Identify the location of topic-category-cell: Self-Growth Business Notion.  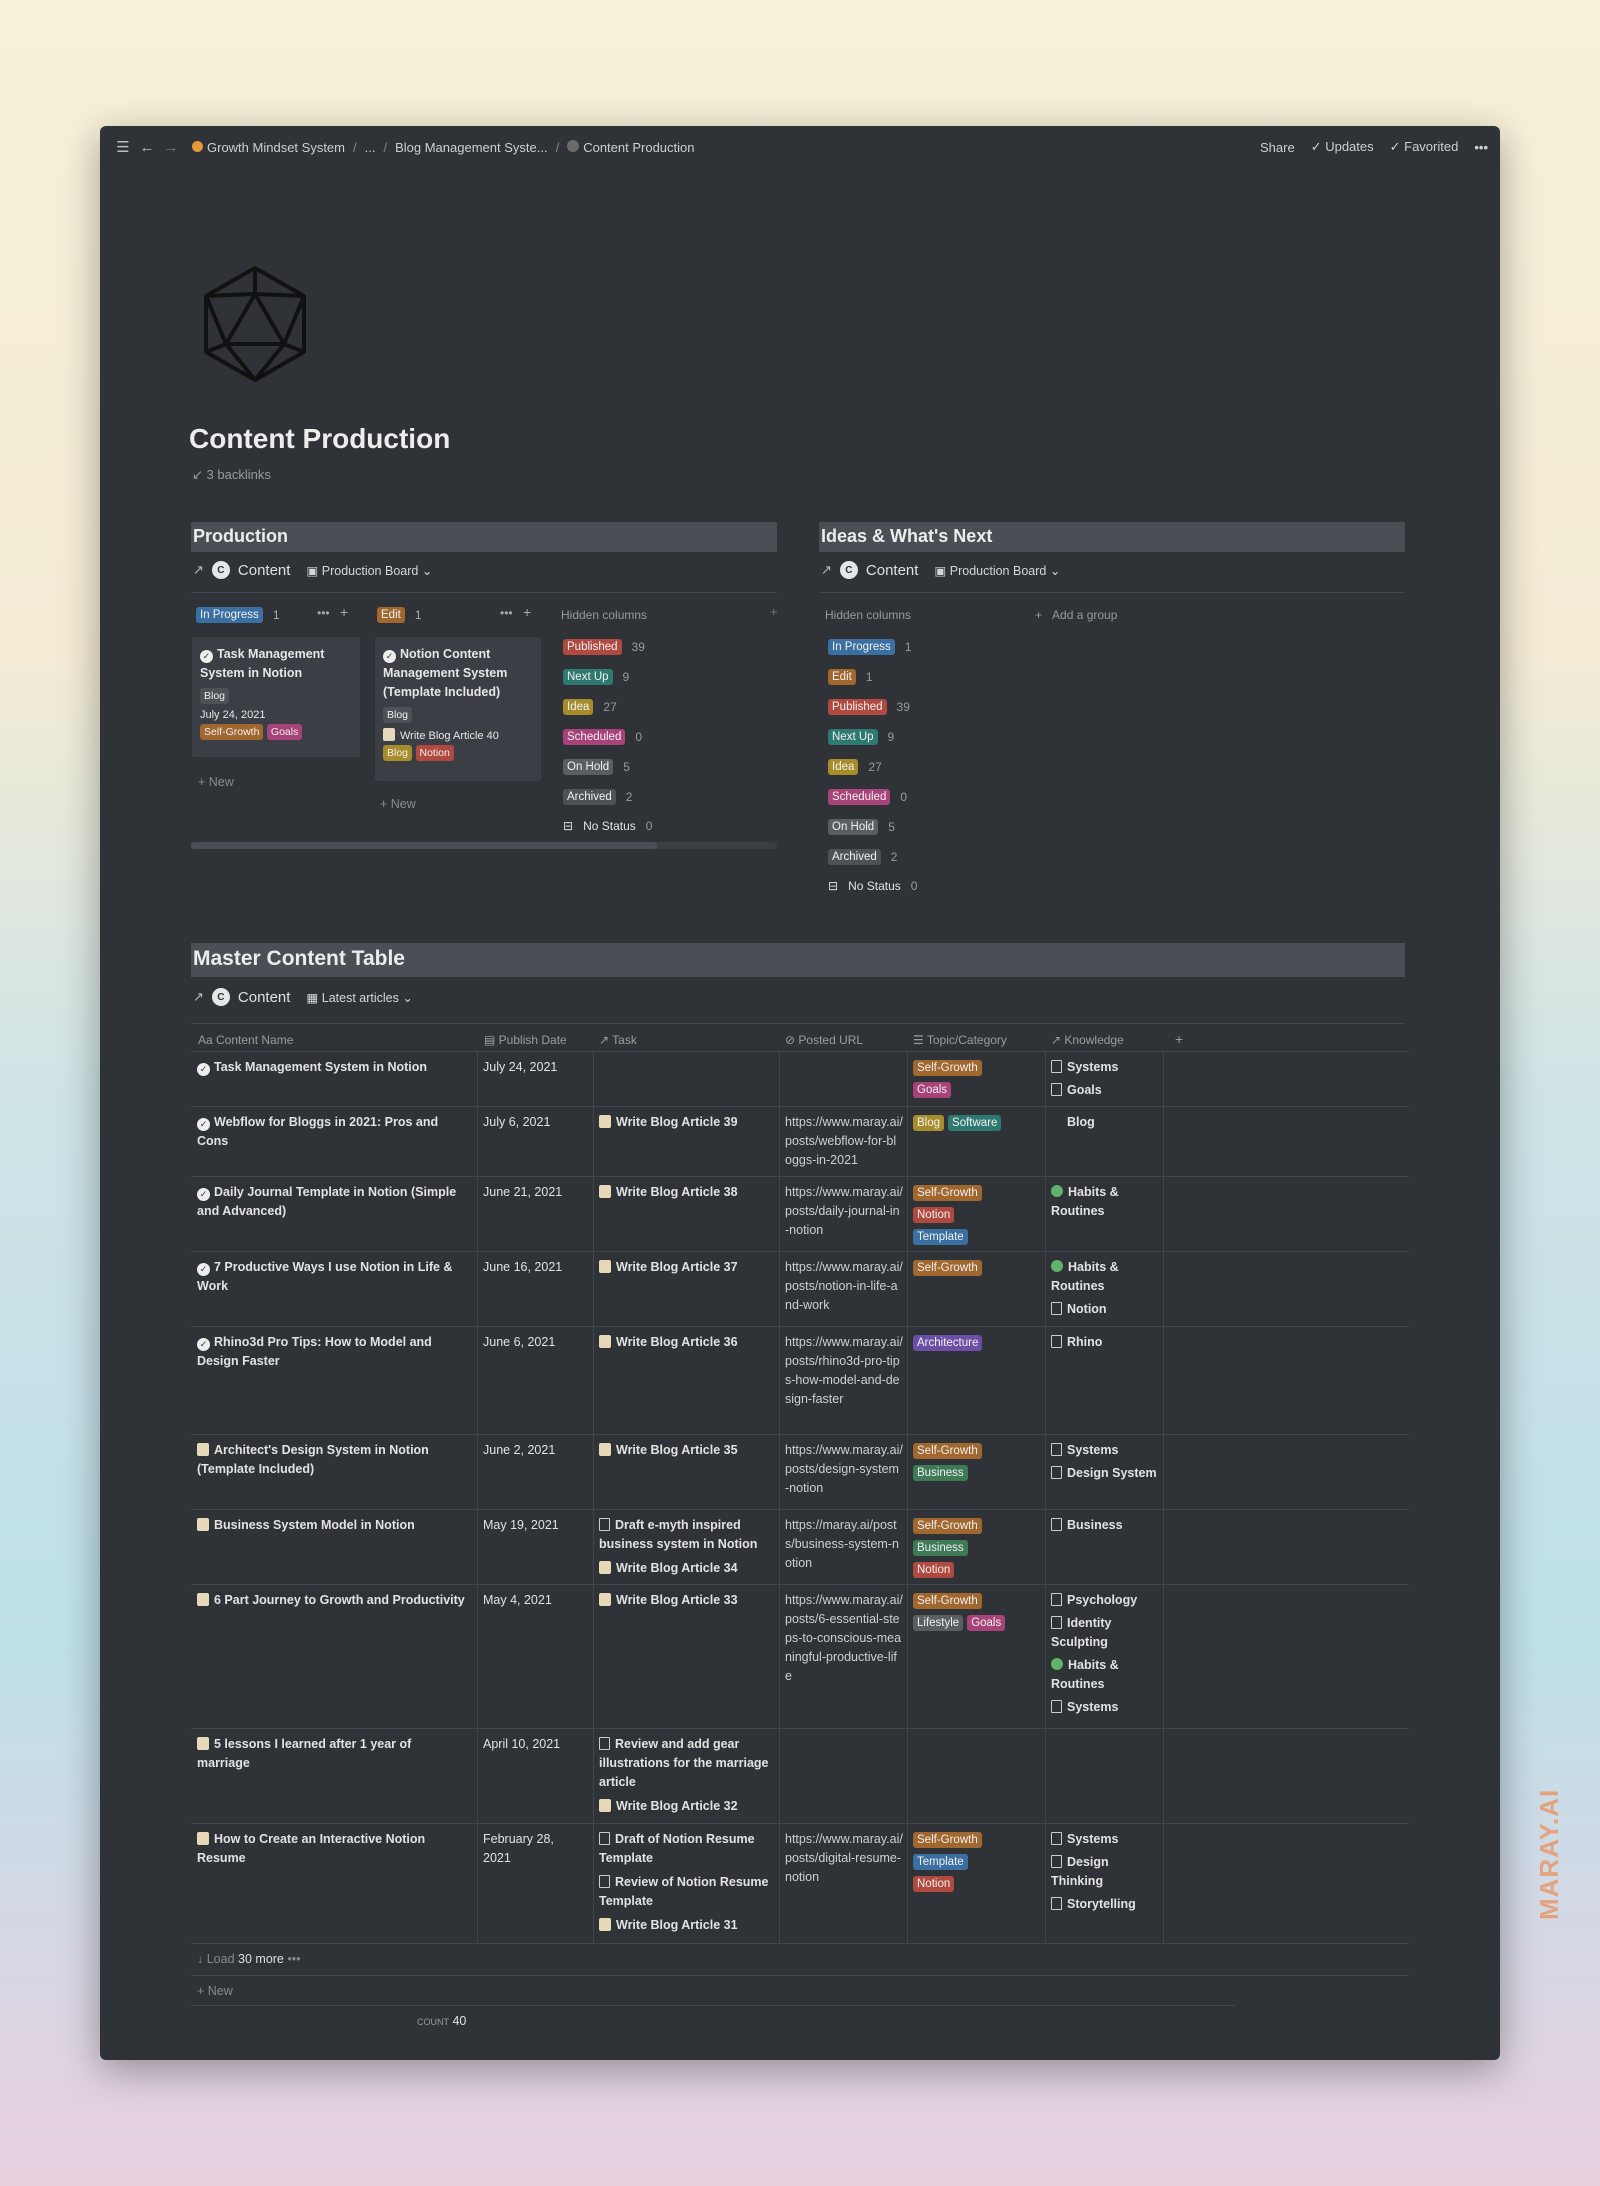
(978, 1549).